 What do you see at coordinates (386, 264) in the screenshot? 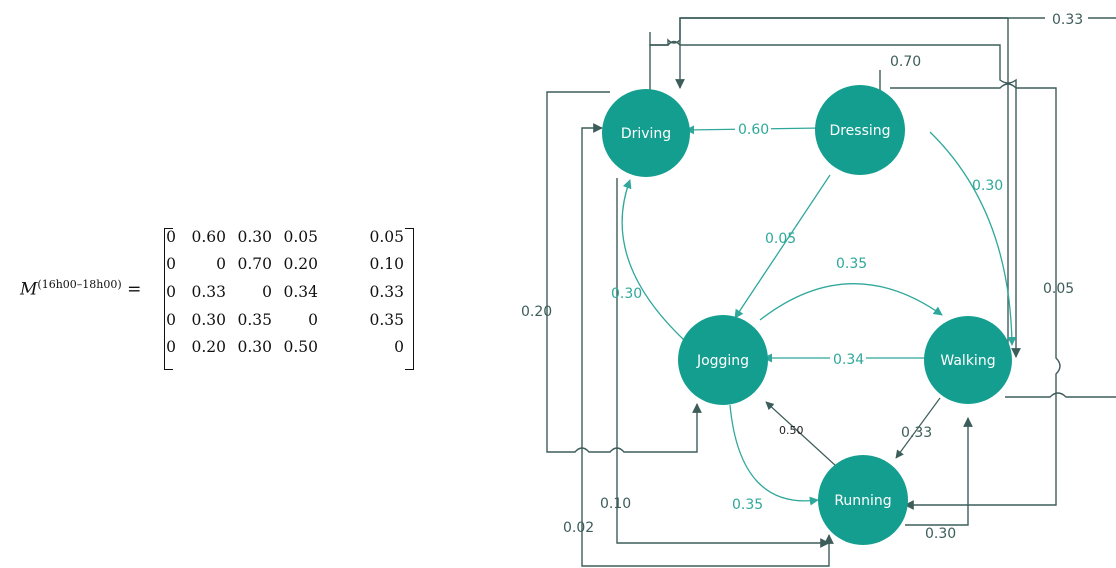
I see `matrix-cell: 0.10` at bounding box center [386, 264].